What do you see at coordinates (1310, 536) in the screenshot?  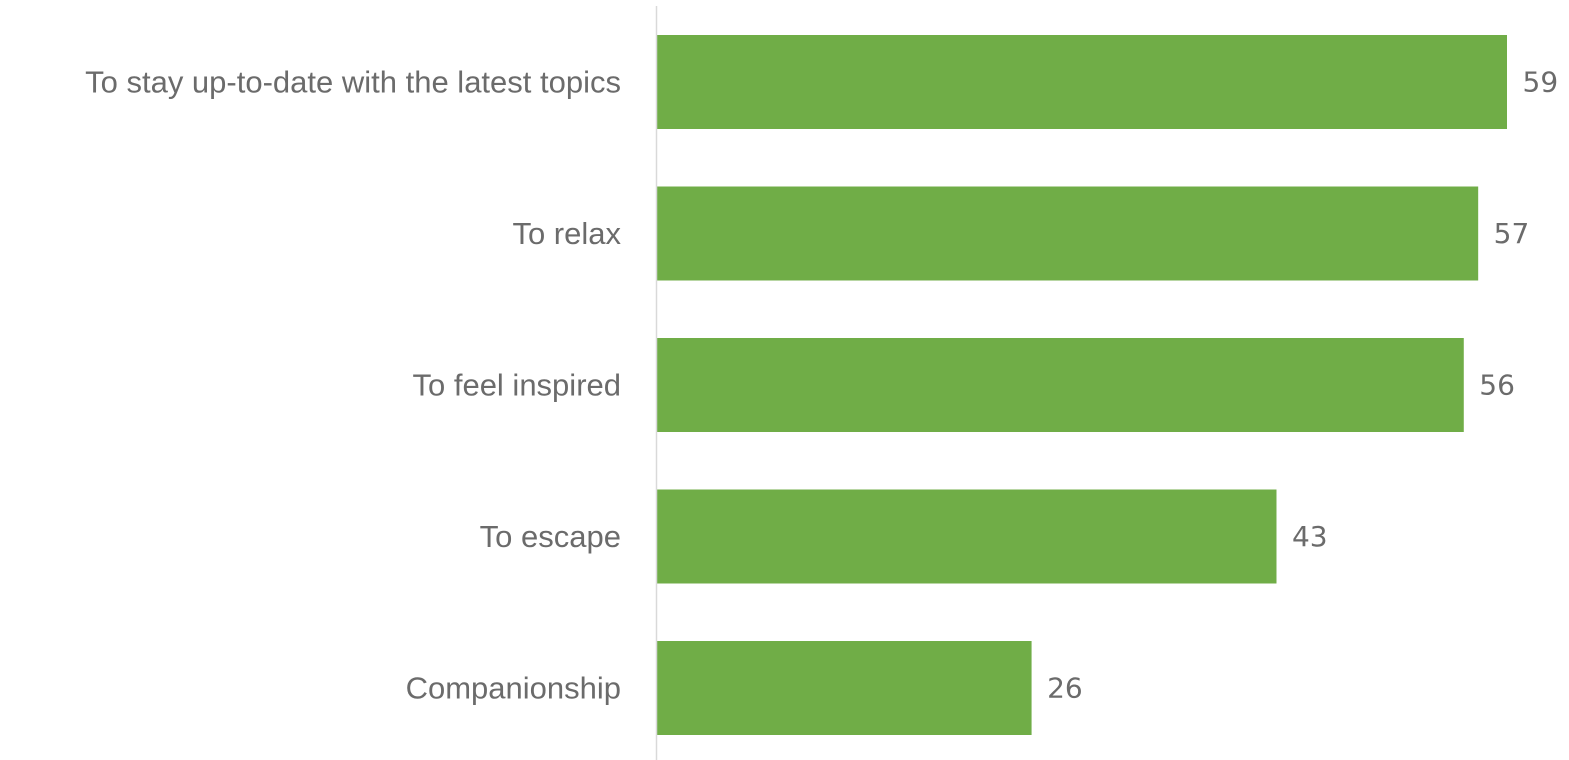 I see `value-label: 43` at bounding box center [1310, 536].